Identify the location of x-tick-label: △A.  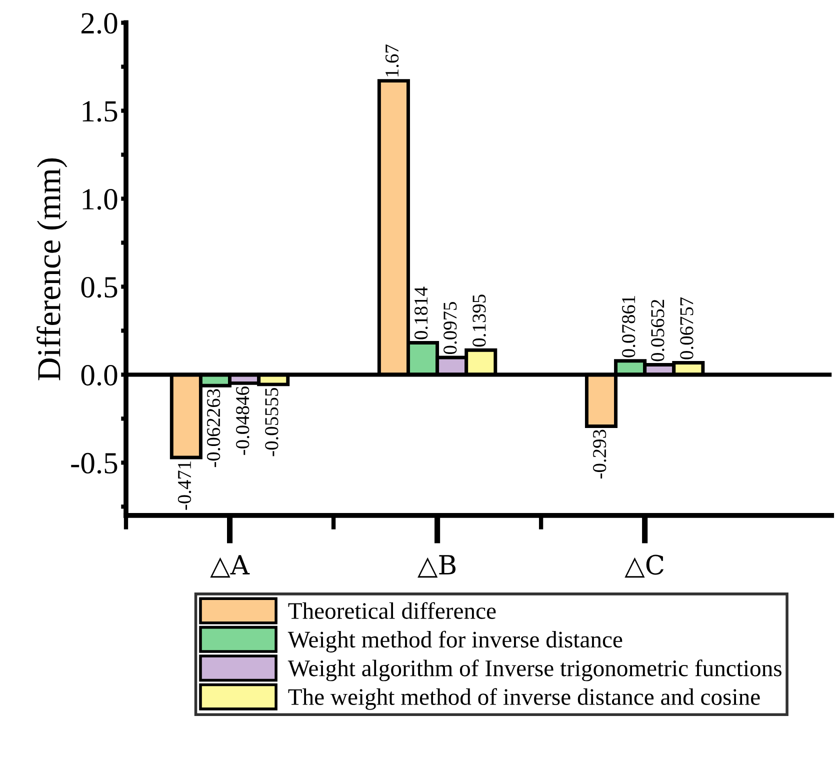
(230, 566).